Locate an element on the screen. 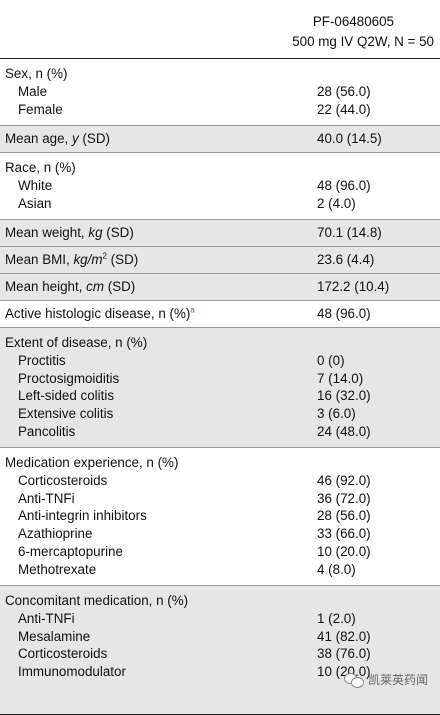  wechat-icon is located at coordinates (353, 680).